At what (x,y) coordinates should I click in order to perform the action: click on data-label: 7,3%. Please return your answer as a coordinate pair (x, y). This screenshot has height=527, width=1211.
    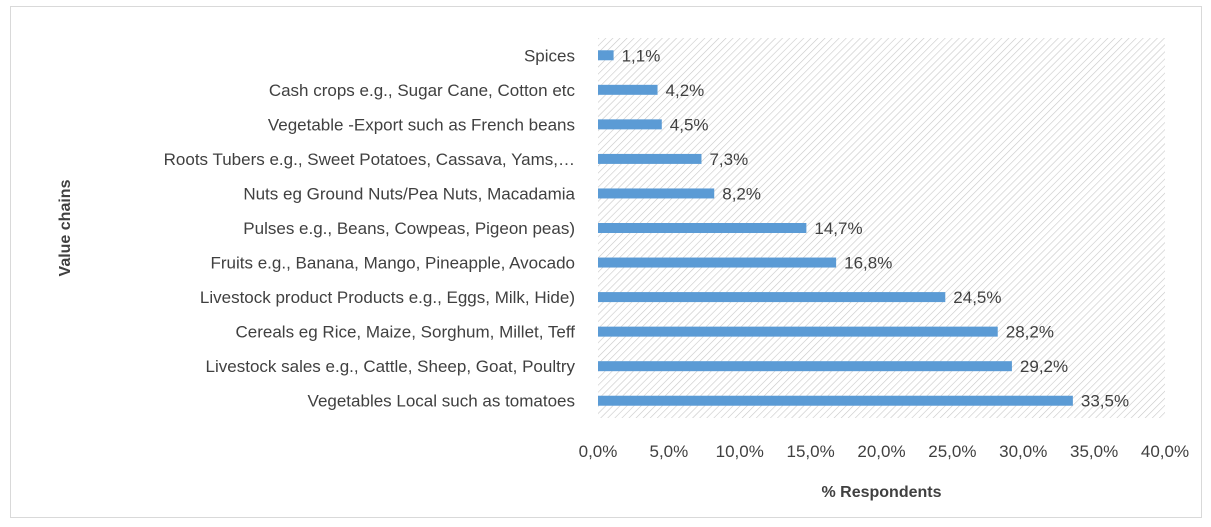
    Looking at the image, I should click on (728, 159).